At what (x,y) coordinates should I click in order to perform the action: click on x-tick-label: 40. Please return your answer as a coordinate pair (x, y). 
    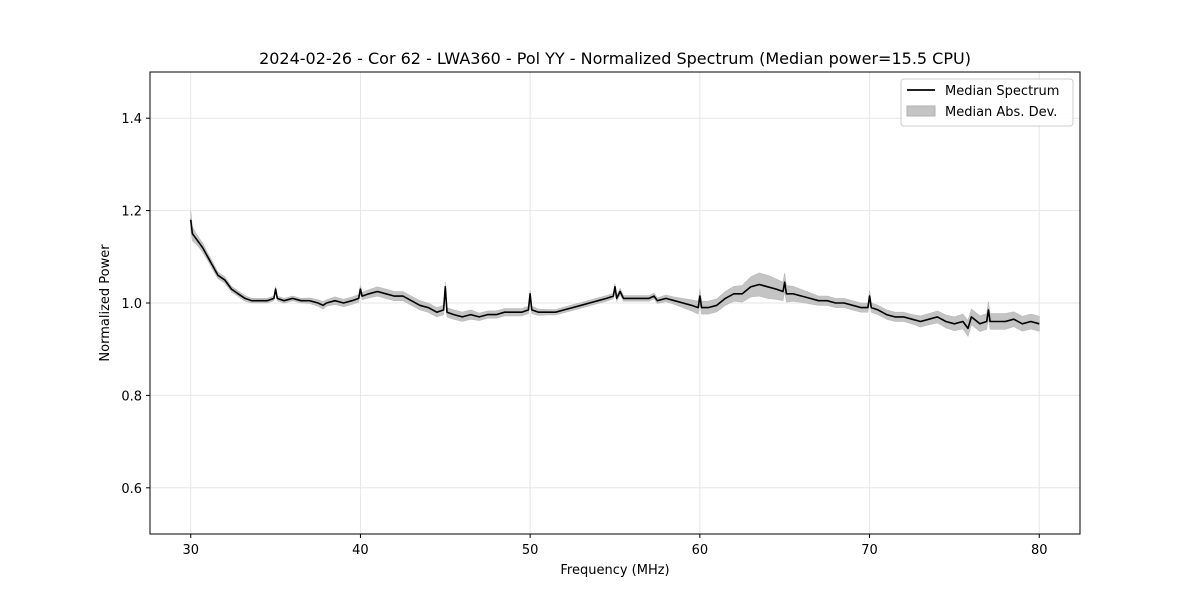
    Looking at the image, I should click on (360, 550).